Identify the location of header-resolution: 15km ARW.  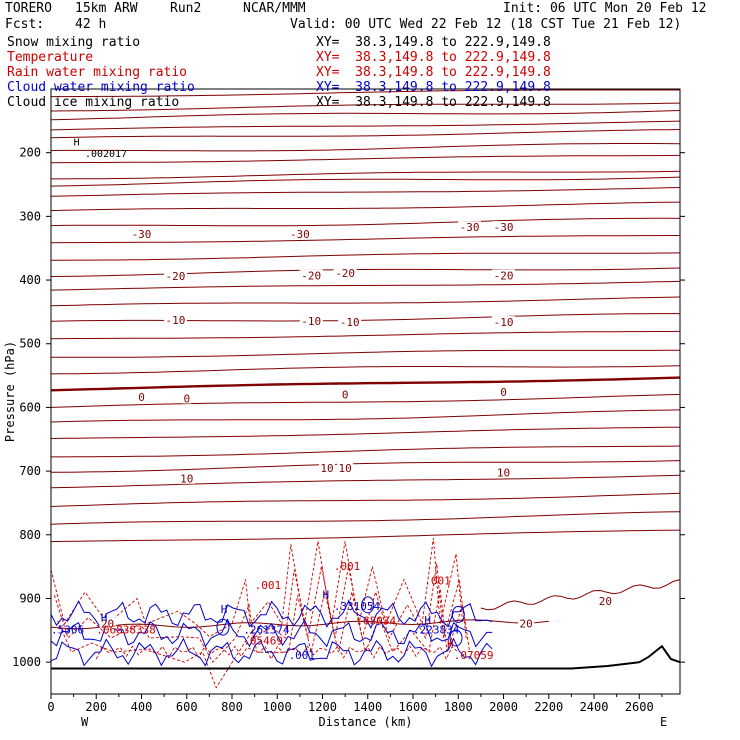
(106, 8).